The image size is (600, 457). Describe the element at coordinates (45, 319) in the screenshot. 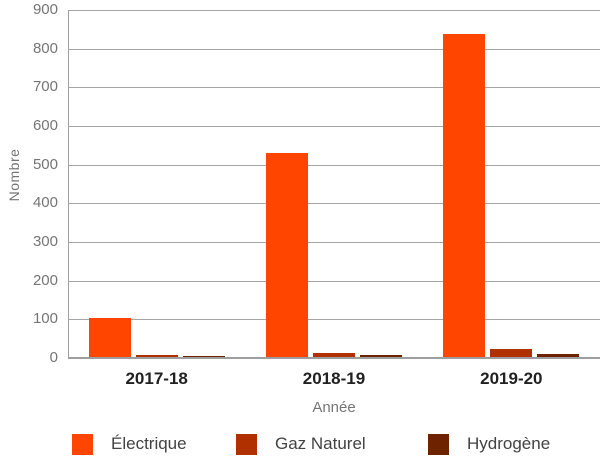

I see `y-tick-label-100: 100` at that location.